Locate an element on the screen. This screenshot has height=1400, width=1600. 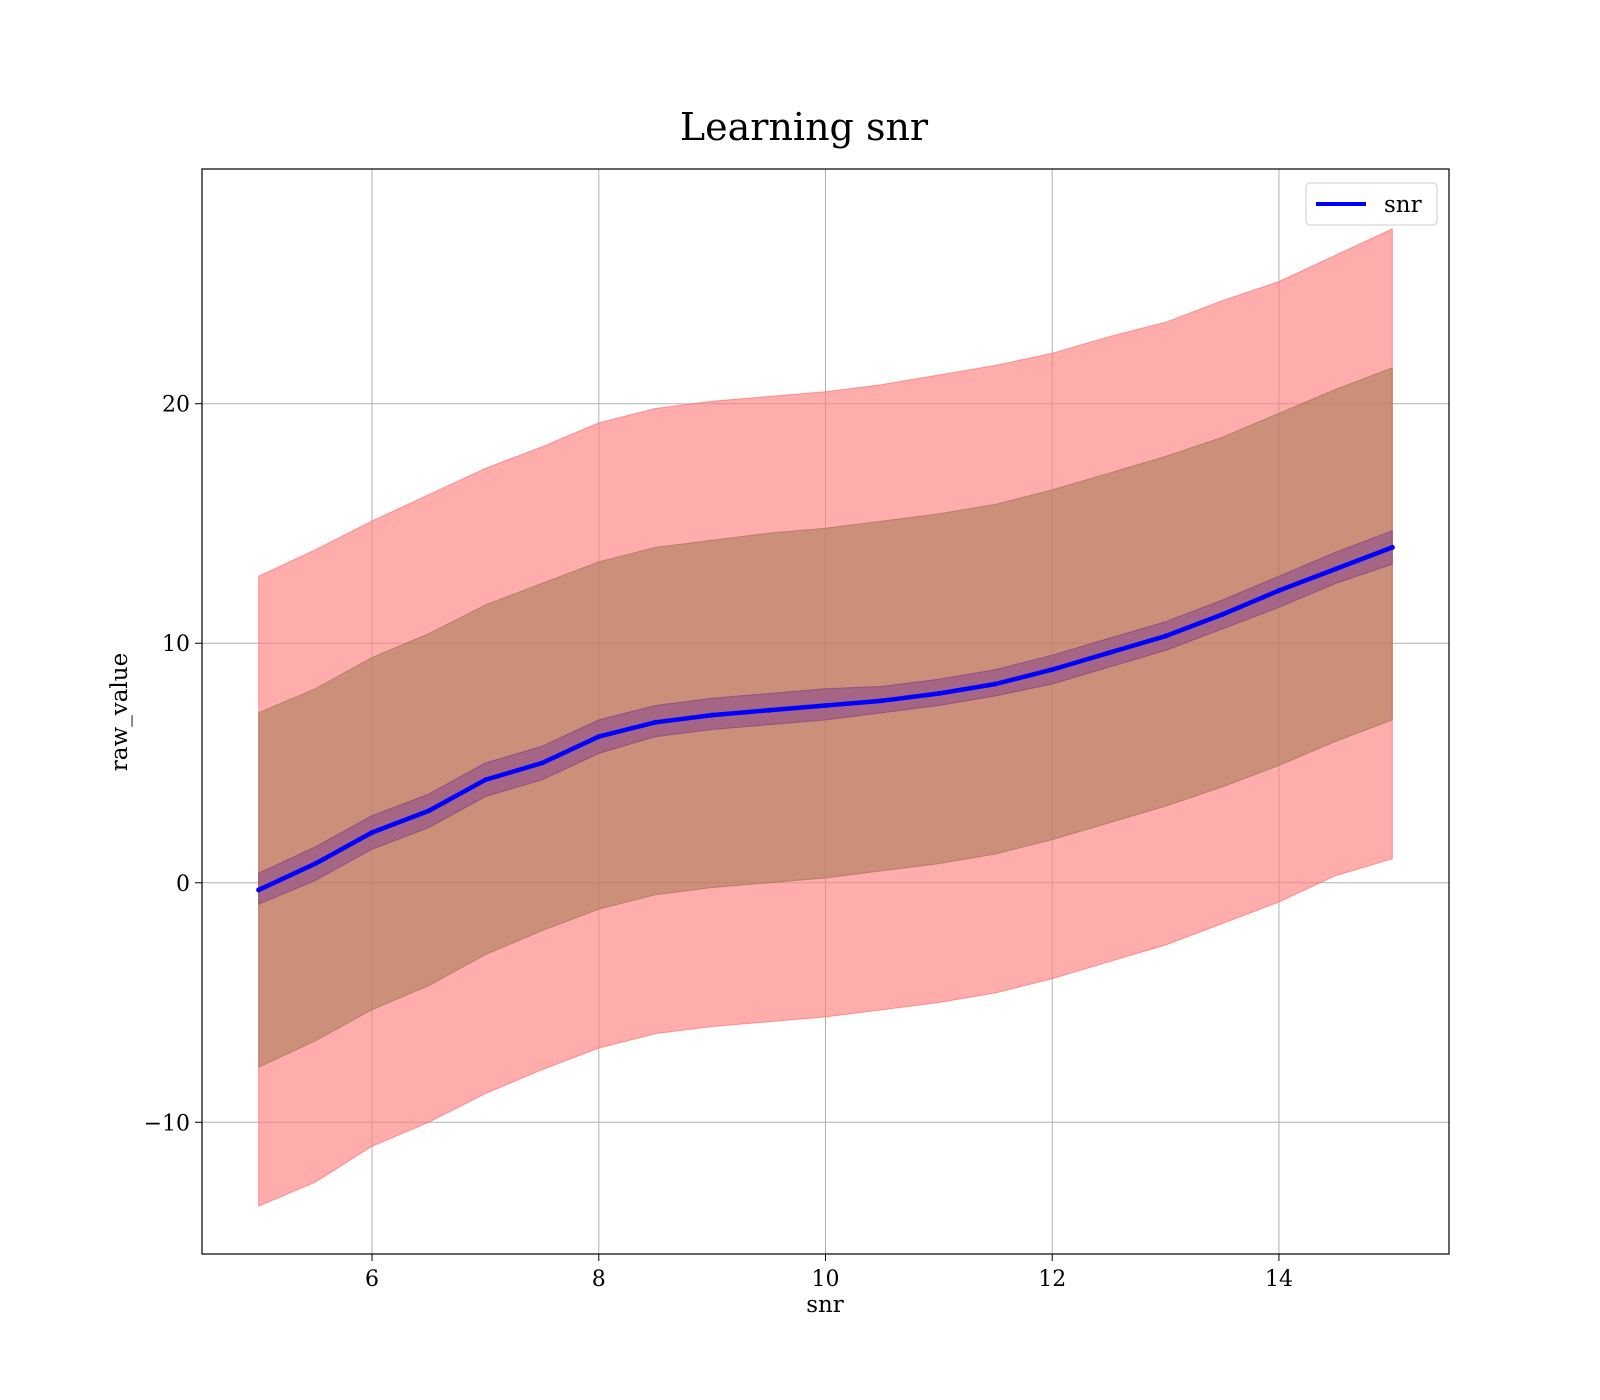
legend-box is located at coordinates (1371, 204).